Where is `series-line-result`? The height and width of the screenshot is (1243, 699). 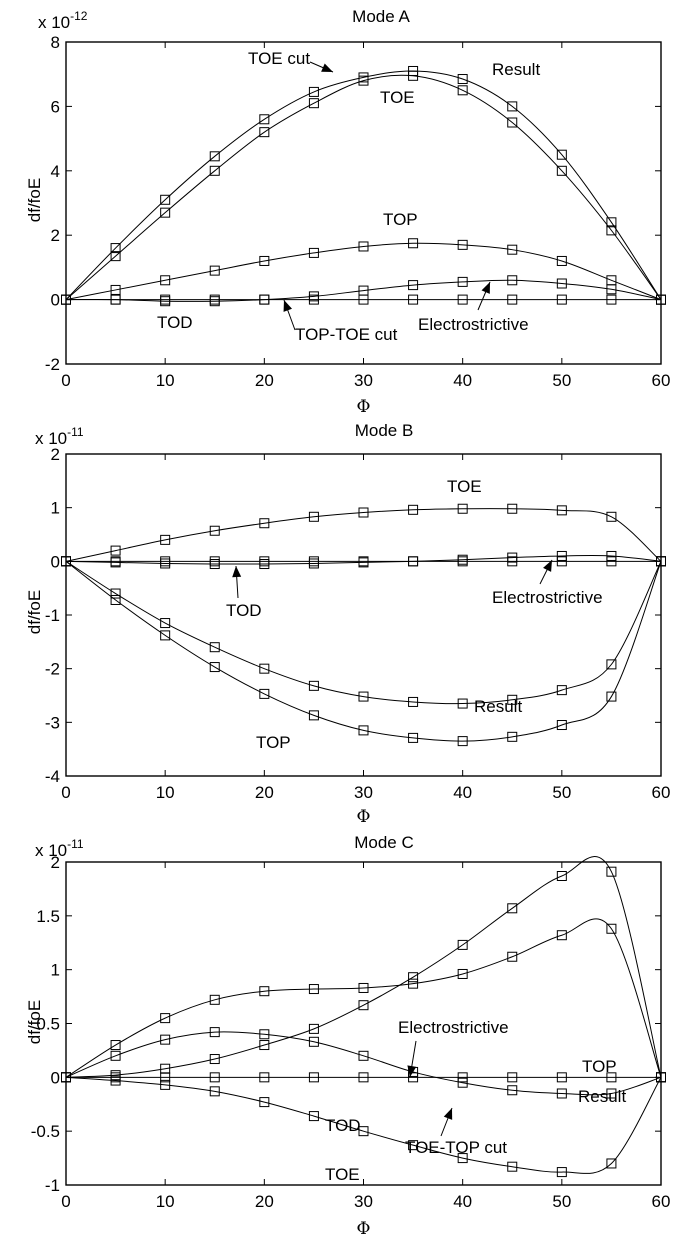 series-line-result is located at coordinates (363, 998).